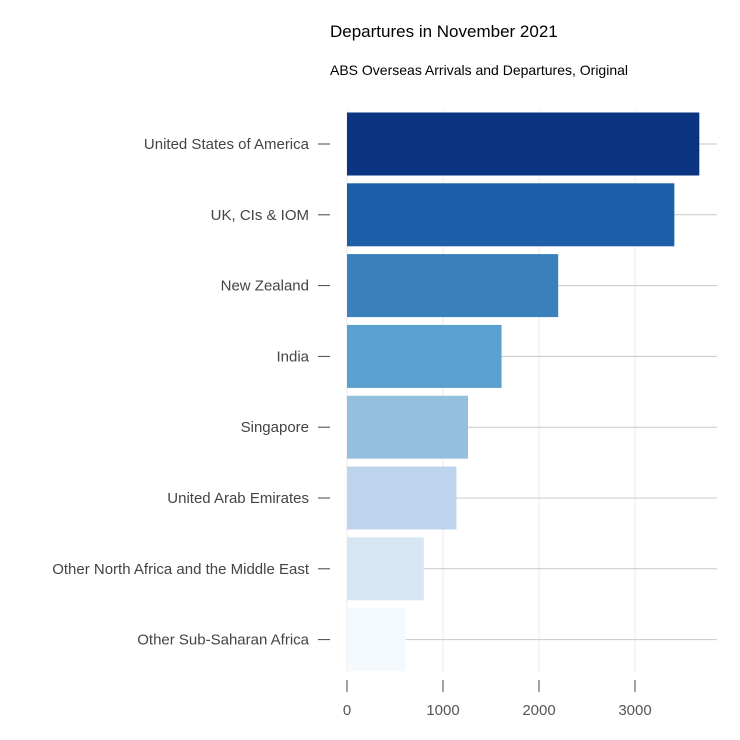  What do you see at coordinates (292, 356) in the screenshot?
I see `category-label: India` at bounding box center [292, 356].